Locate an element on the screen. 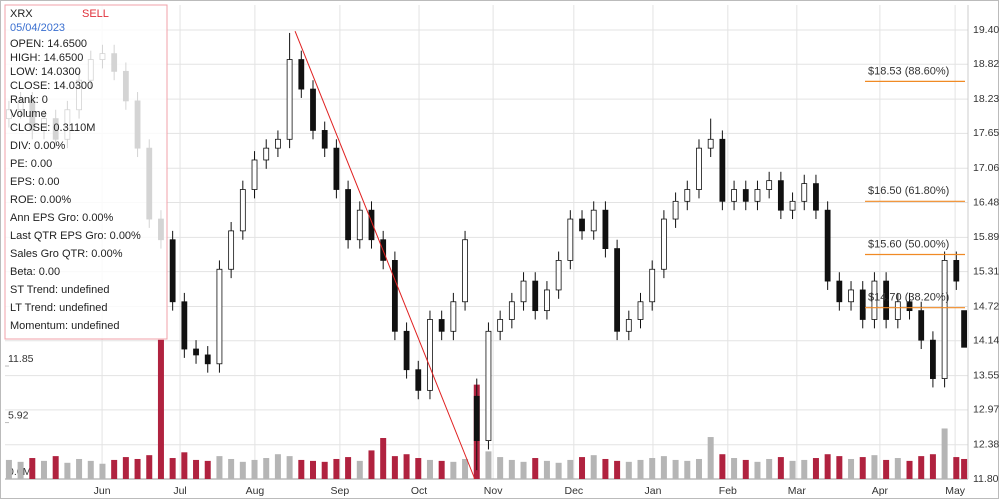 This screenshot has height=499, width=999. y-tick-label: 15.31 is located at coordinates (986, 271).